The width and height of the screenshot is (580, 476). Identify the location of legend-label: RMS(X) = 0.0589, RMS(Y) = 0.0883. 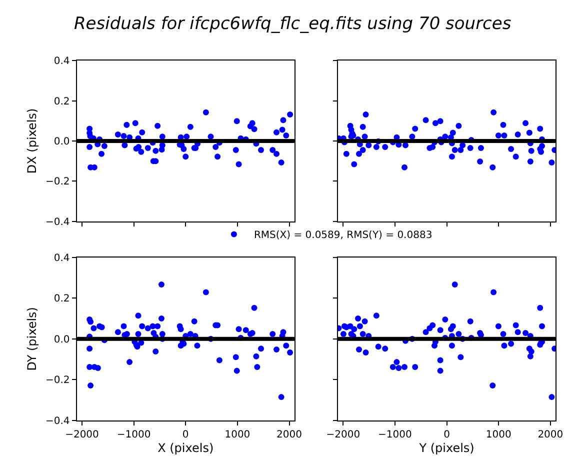
(343, 236).